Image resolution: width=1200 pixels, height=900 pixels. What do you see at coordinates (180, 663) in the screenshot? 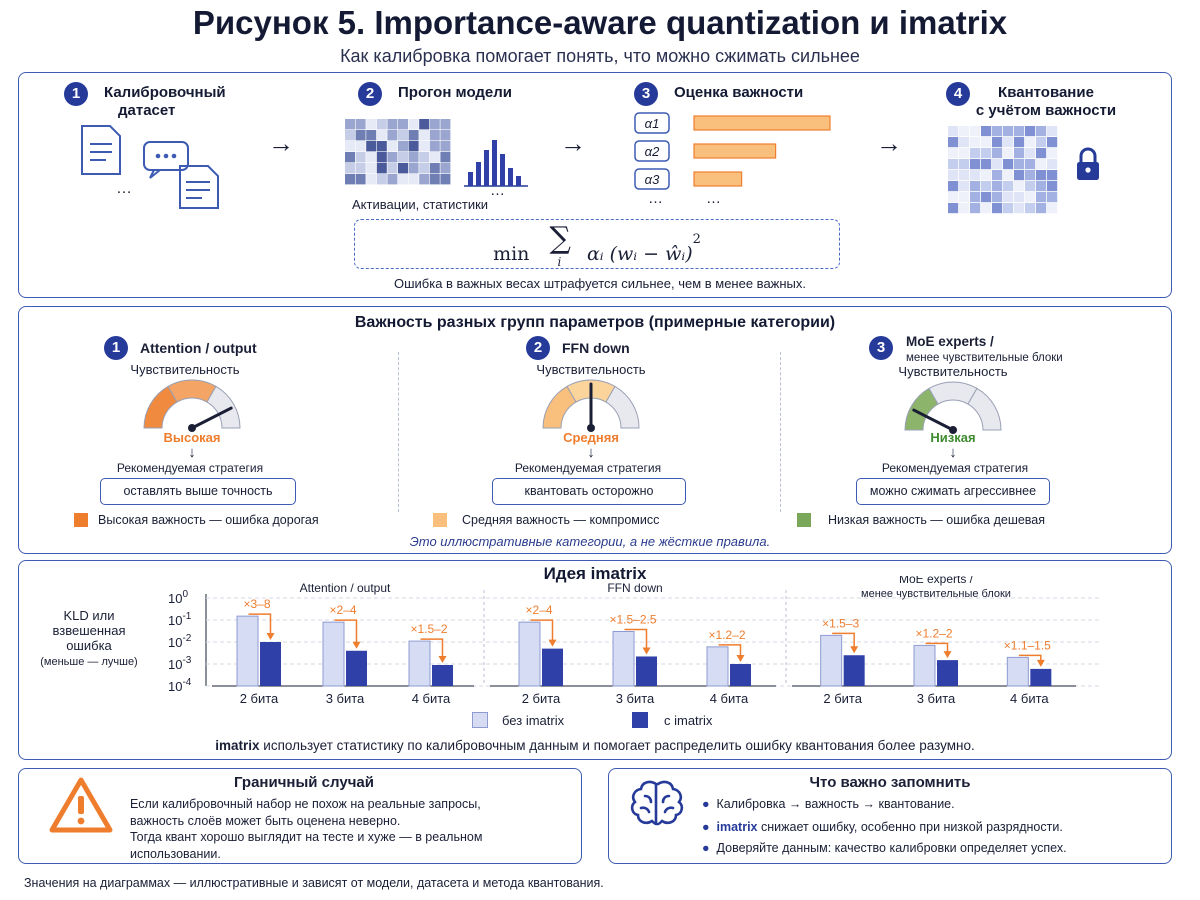
I see `y-tick-label: 10⁻³` at bounding box center [180, 663].